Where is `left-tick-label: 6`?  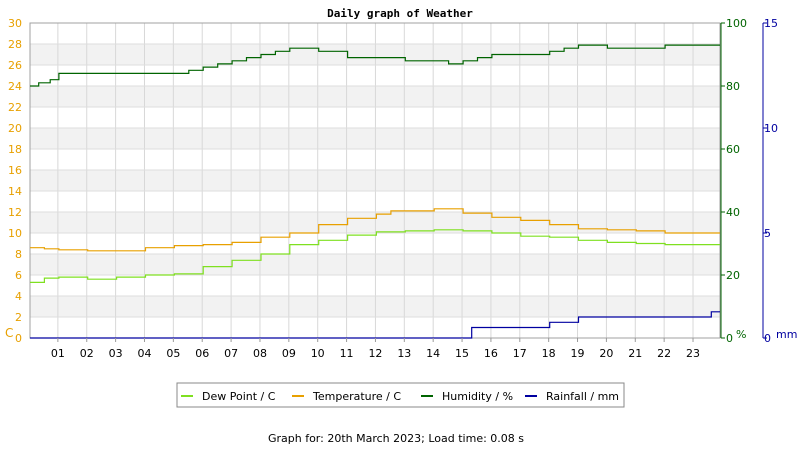 left-tick-label: 6 is located at coordinates (18, 275).